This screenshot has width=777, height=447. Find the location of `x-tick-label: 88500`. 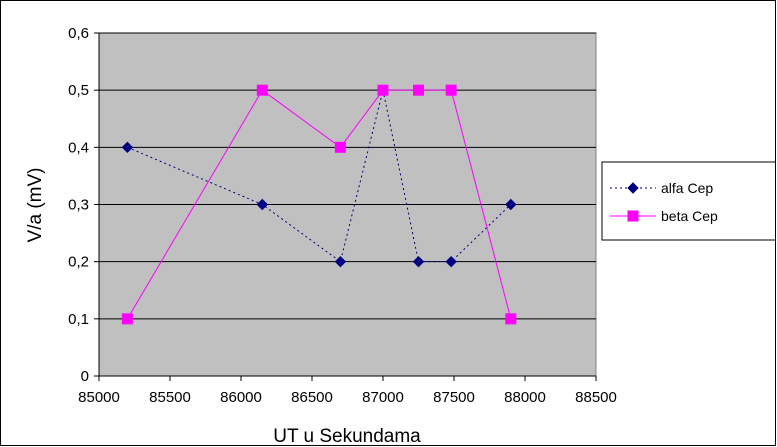

x-tick-label: 88500 is located at coordinates (596, 397).